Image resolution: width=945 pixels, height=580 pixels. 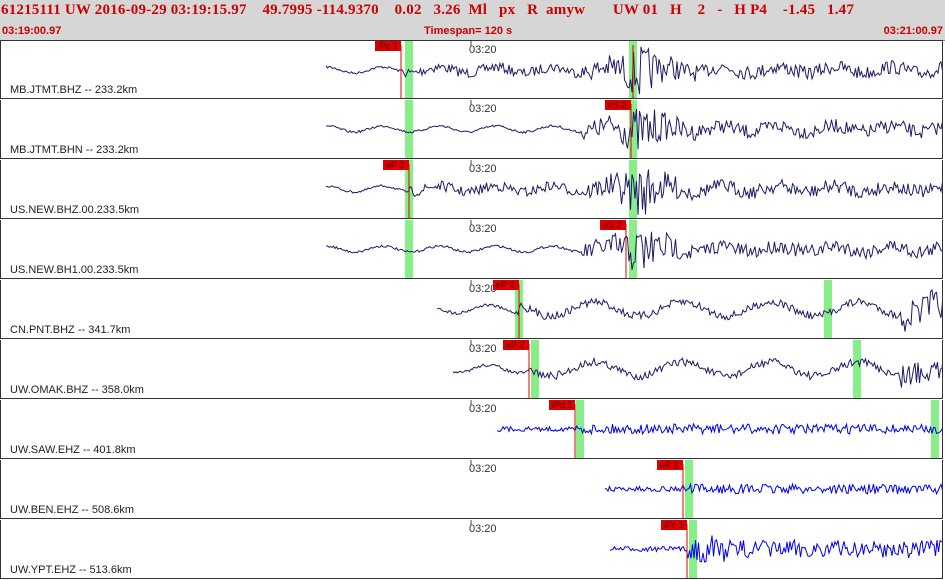 I want to click on window-end-time: 03:21:00.97, so click(x=913, y=31).